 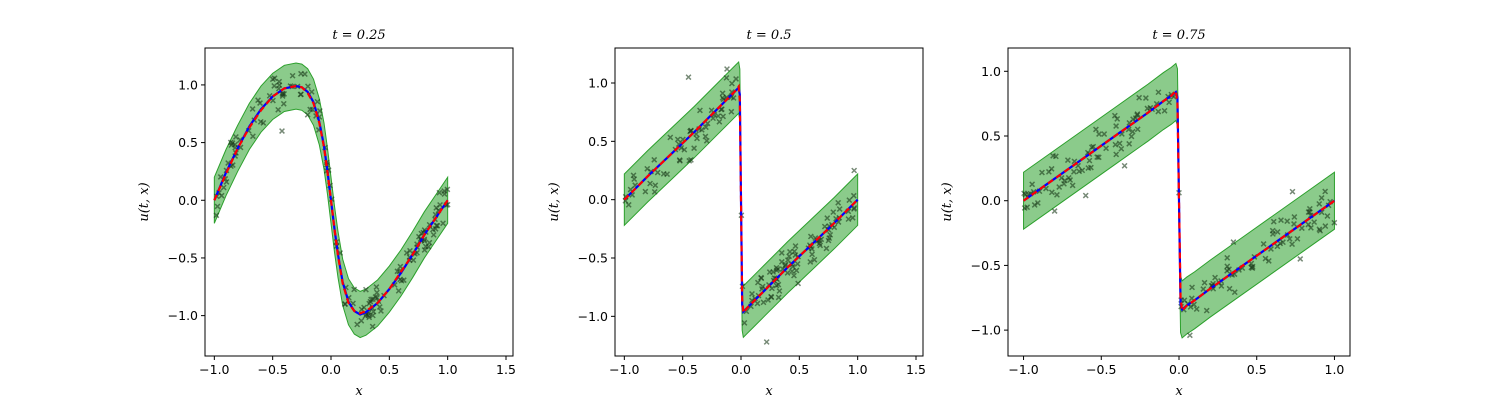 What do you see at coordinates (1178, 35) in the screenshot?
I see `panel-title: t = 0.75` at bounding box center [1178, 35].